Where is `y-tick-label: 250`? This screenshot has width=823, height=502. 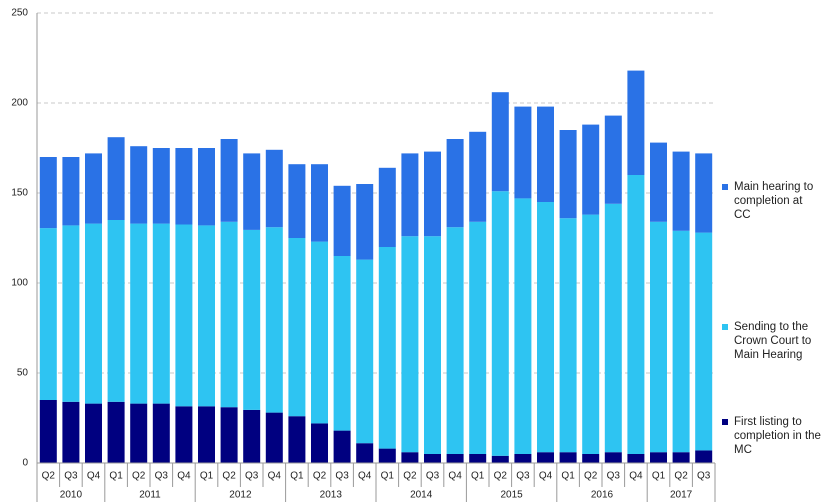
y-tick-label: 250 is located at coordinates (19, 13).